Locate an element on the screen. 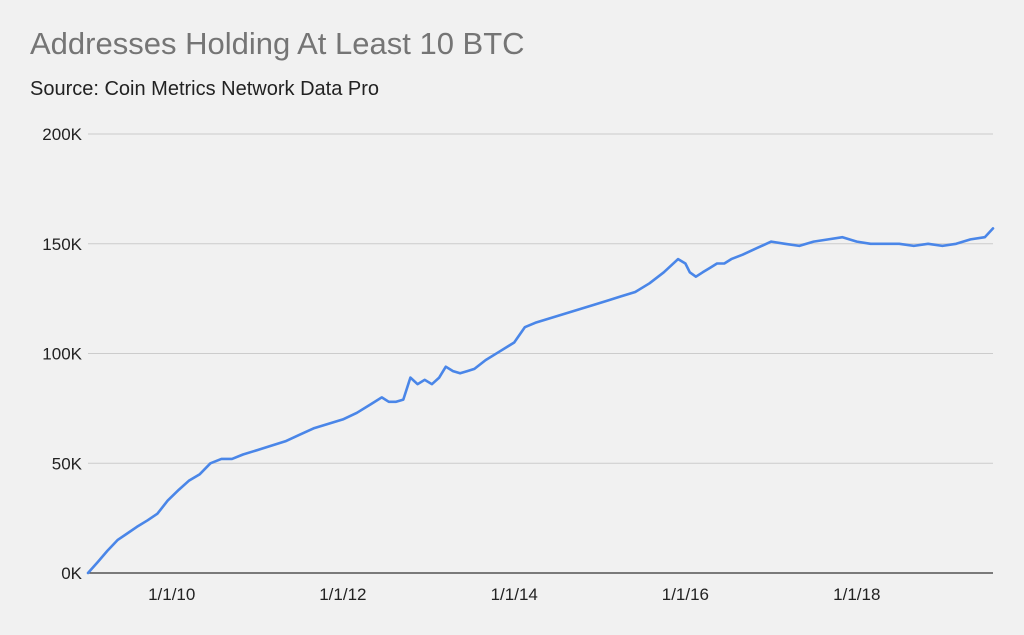  chart-subtitle: Source: Coin Metrics Network Data Pro is located at coordinates (205, 89).